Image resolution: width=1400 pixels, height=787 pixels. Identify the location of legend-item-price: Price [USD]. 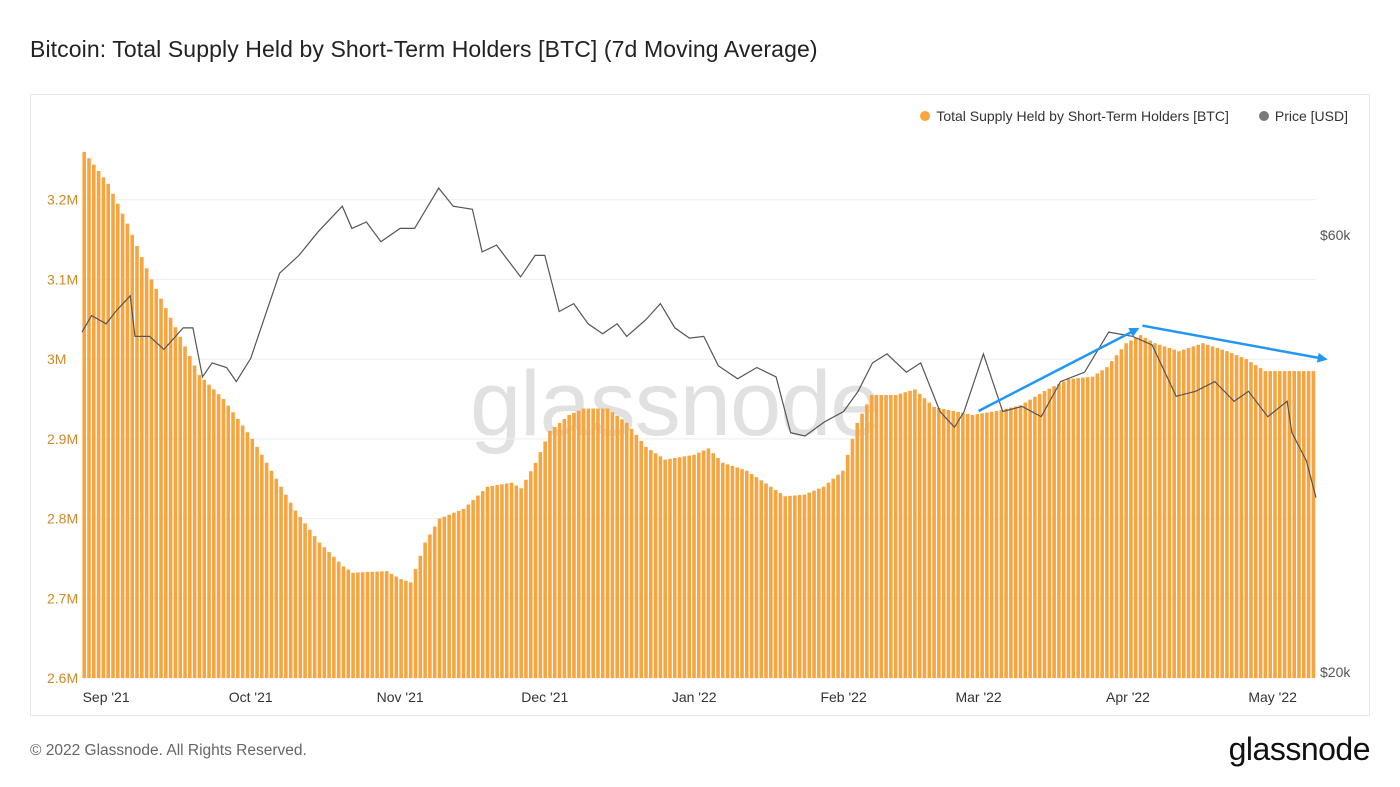
(1303, 116).